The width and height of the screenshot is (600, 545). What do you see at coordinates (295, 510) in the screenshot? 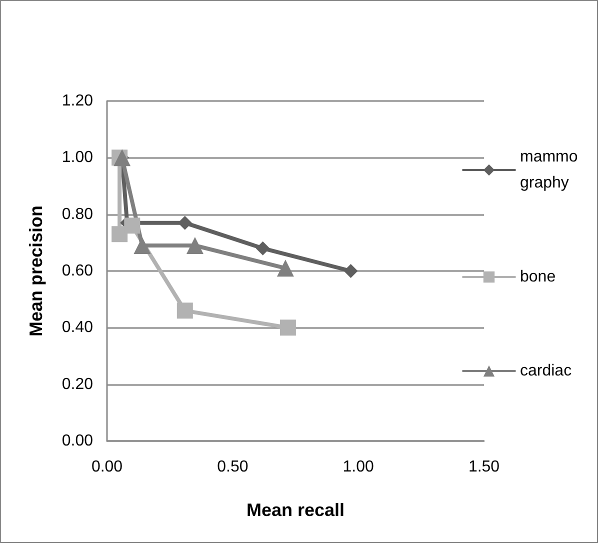
I see `x-axis-title: Mean recall` at bounding box center [295, 510].